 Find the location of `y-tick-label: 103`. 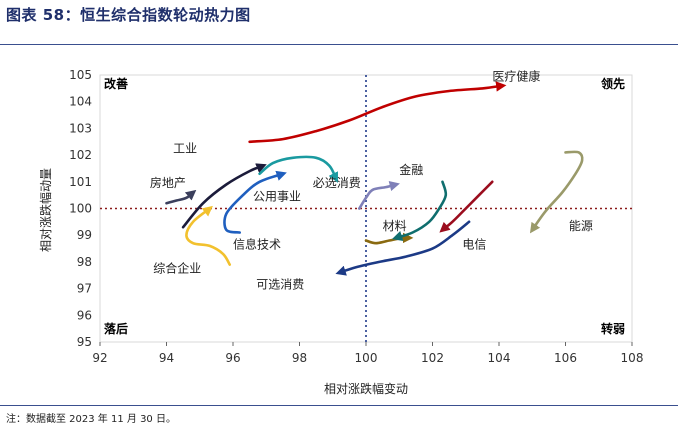

y-tick-label: 103 is located at coordinates (80, 128).